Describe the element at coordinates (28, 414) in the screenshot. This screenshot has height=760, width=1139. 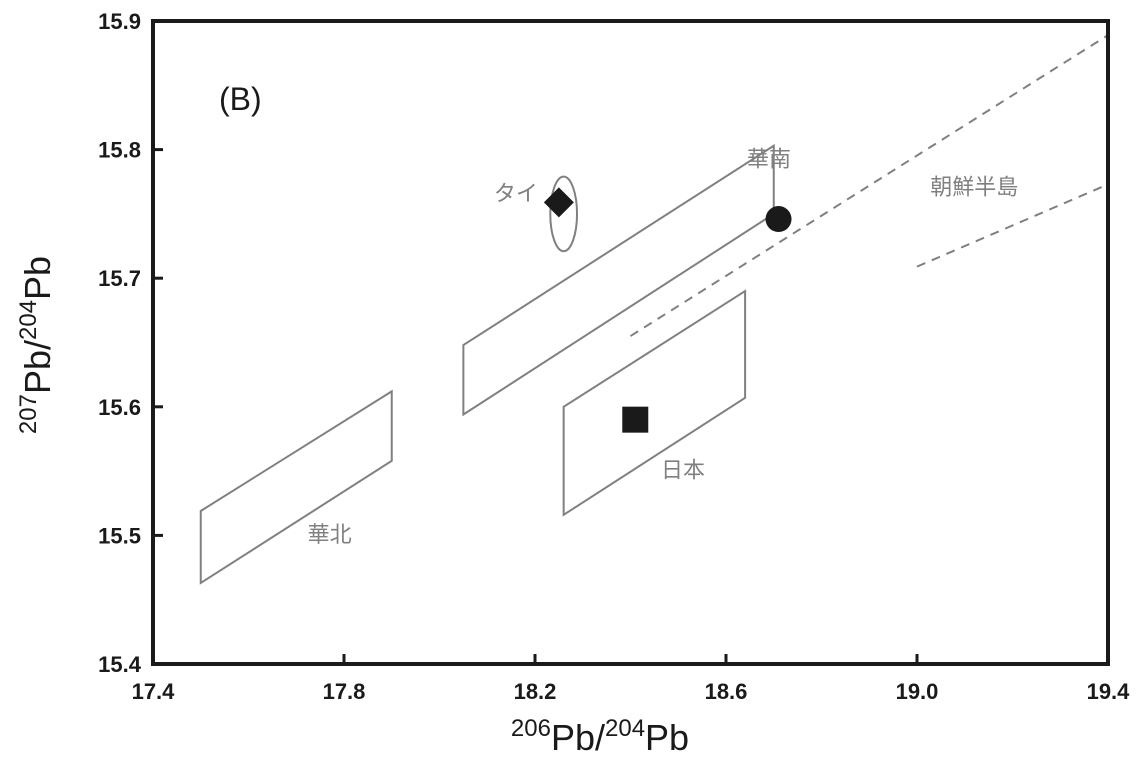
I see `y-axis-title-sup1: 207` at that location.